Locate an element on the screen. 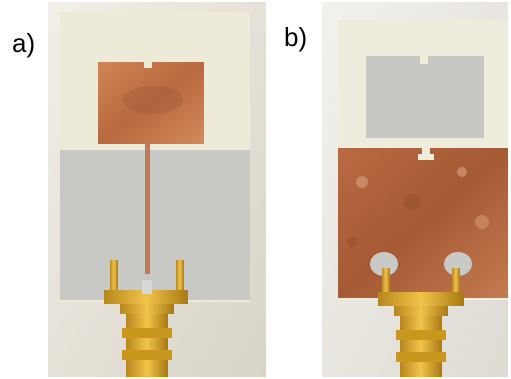 The image size is (511, 379). patch-silhouette is located at coordinates (425, 97).